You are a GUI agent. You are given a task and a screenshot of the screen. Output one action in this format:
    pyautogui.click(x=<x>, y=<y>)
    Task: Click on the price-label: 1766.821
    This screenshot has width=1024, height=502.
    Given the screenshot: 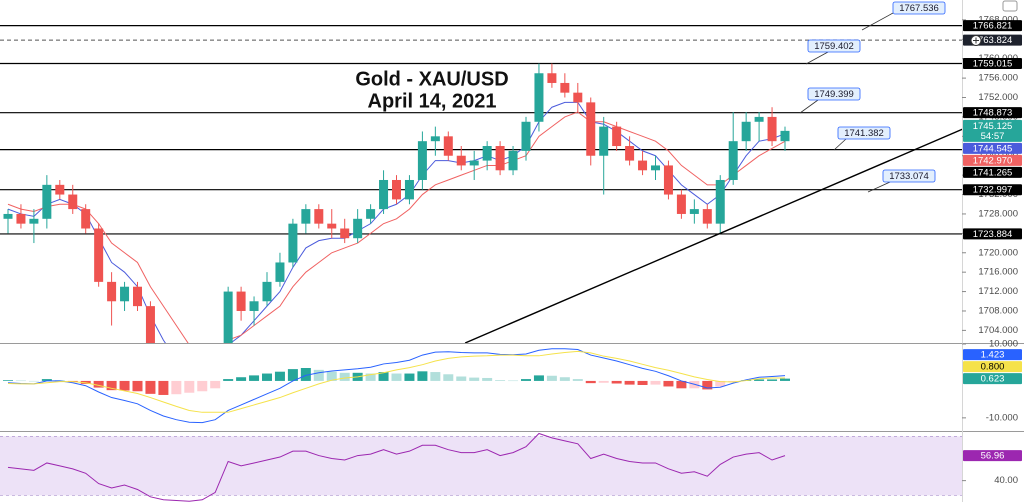 What is the action you would take?
    pyautogui.click(x=993, y=26)
    